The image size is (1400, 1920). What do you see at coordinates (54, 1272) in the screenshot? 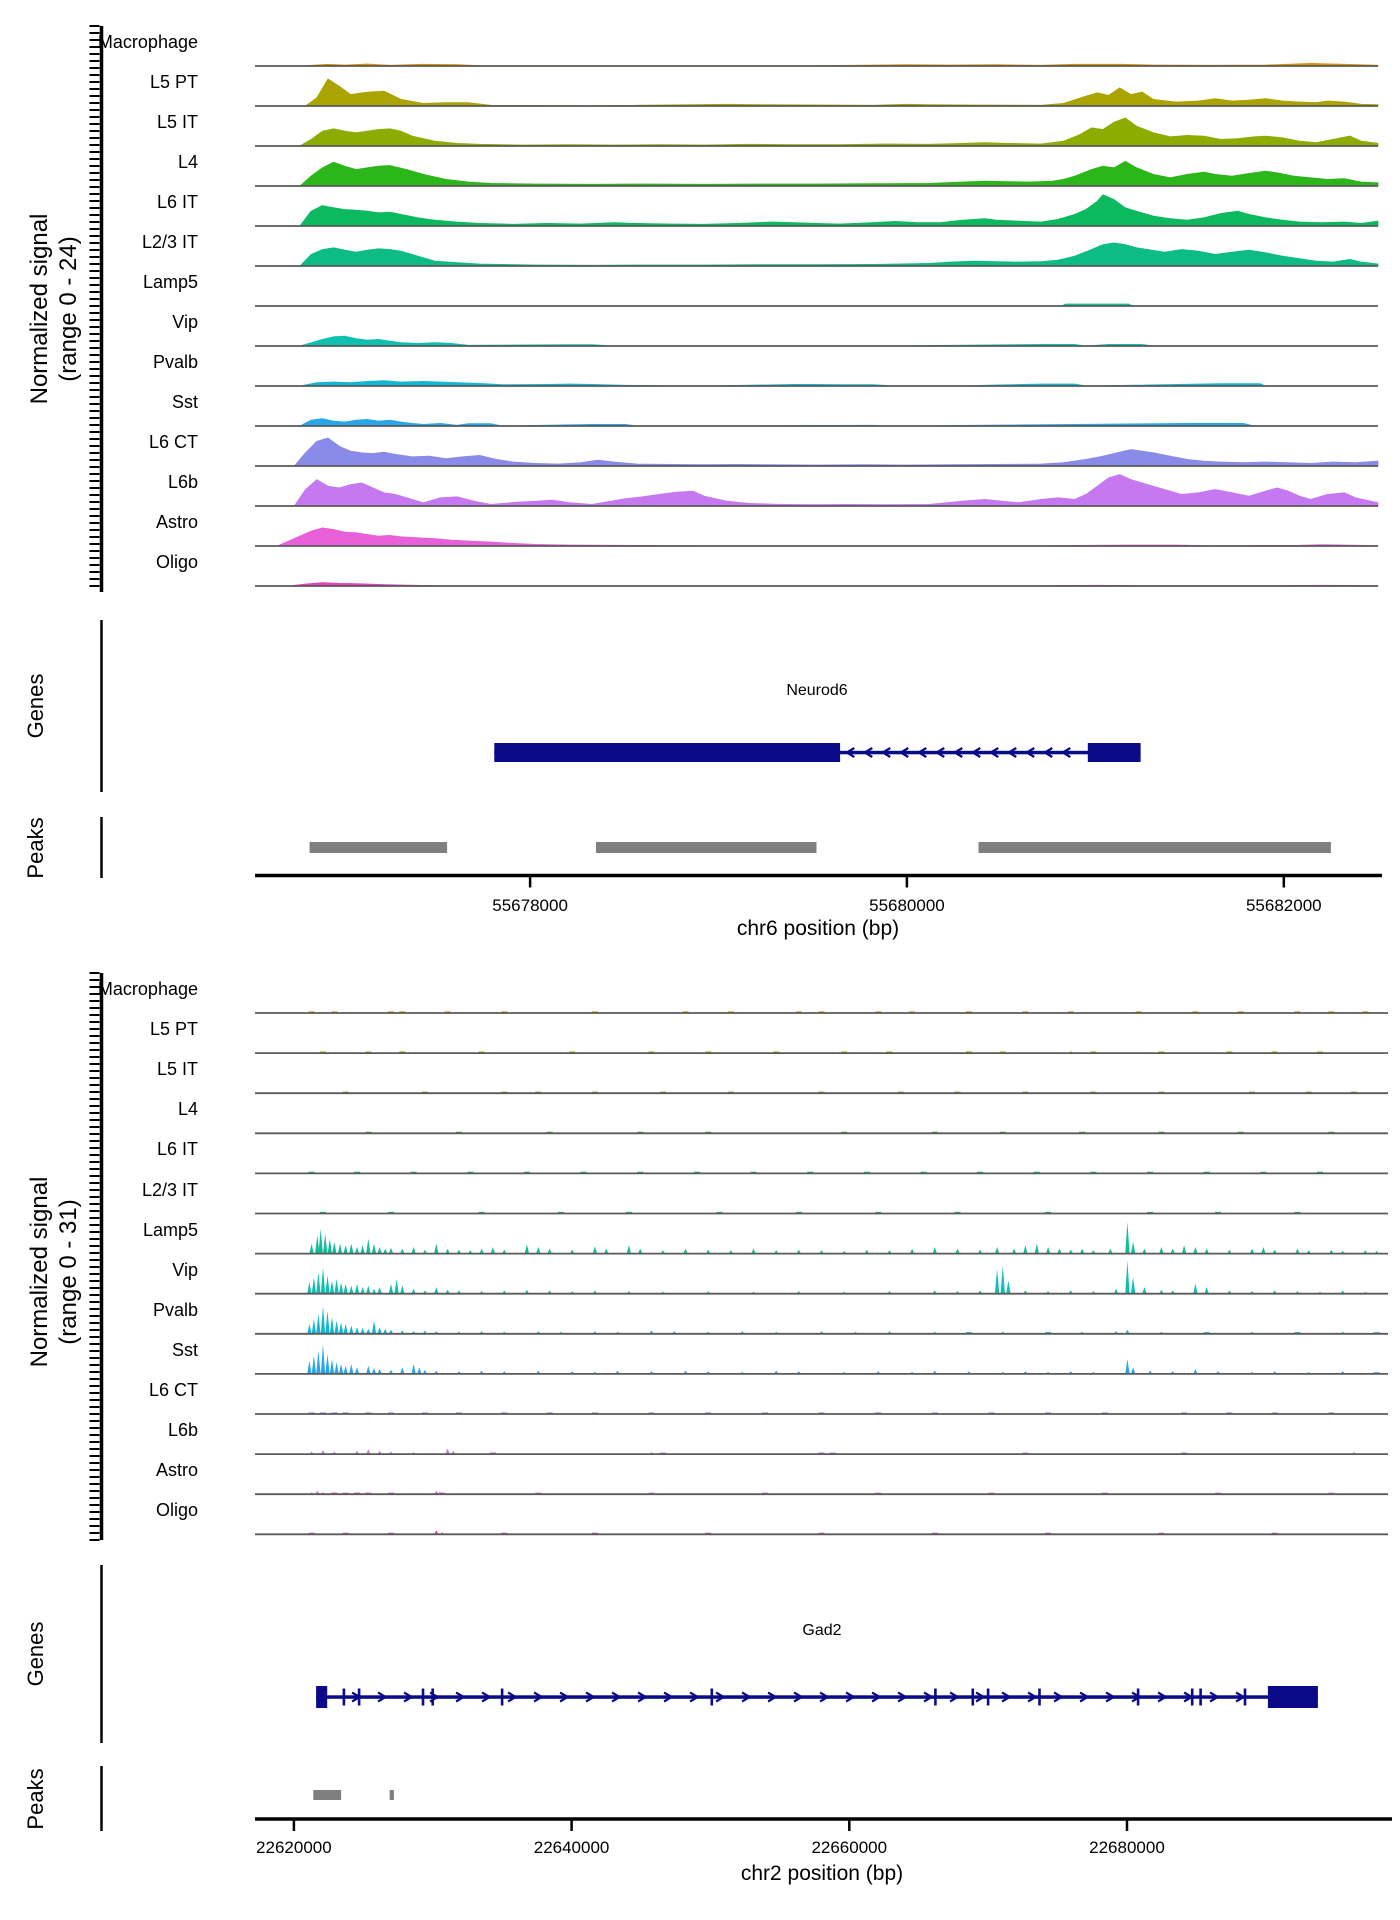
I see `y-axis-label-panel2: Normalized signal (range 0 - 31)` at bounding box center [54, 1272].